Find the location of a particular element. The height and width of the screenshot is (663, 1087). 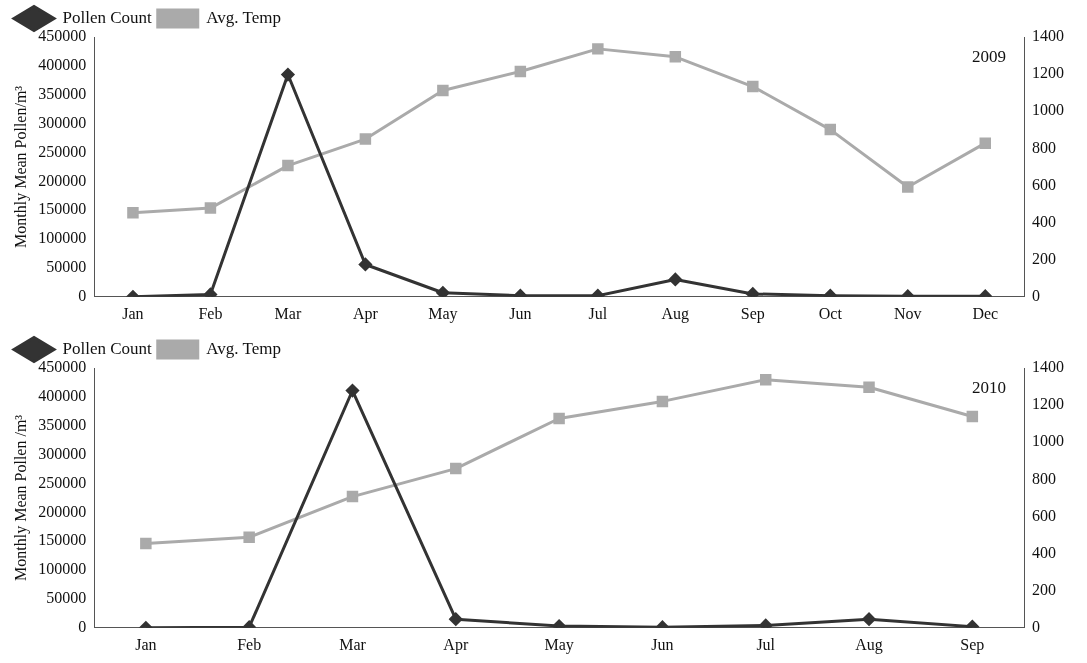

y-axis-title: Monthly Mean Pollen/m³ is located at coordinates (20, 166).